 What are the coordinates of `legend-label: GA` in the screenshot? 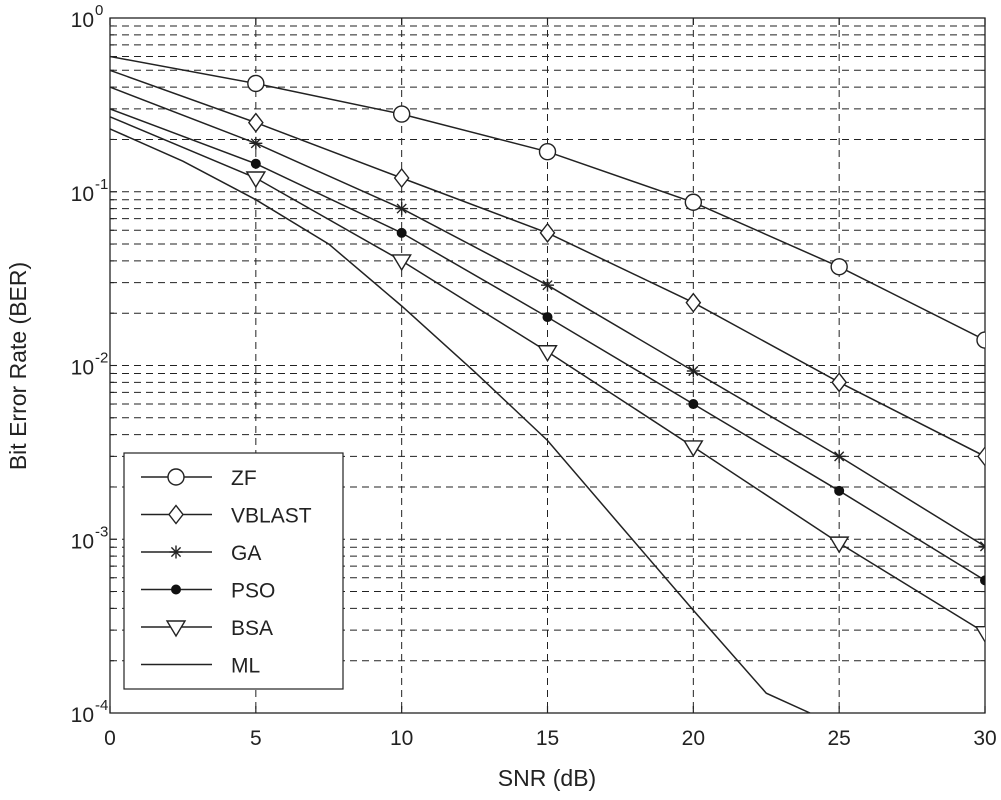 It's located at (246, 553).